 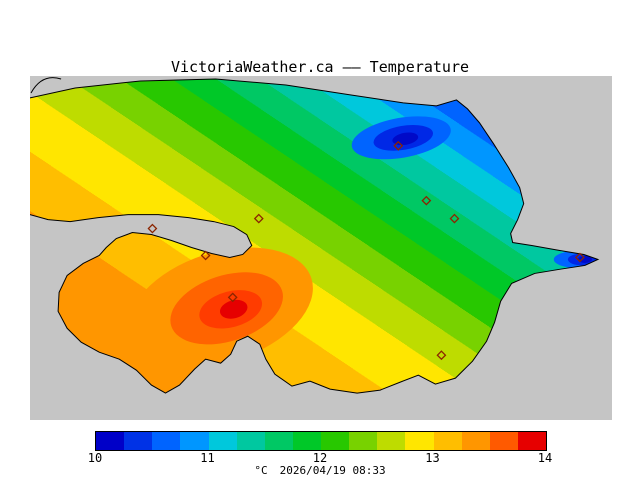 What do you see at coordinates (545, 458) in the screenshot?
I see `colorbar-tick-label: 14` at bounding box center [545, 458].